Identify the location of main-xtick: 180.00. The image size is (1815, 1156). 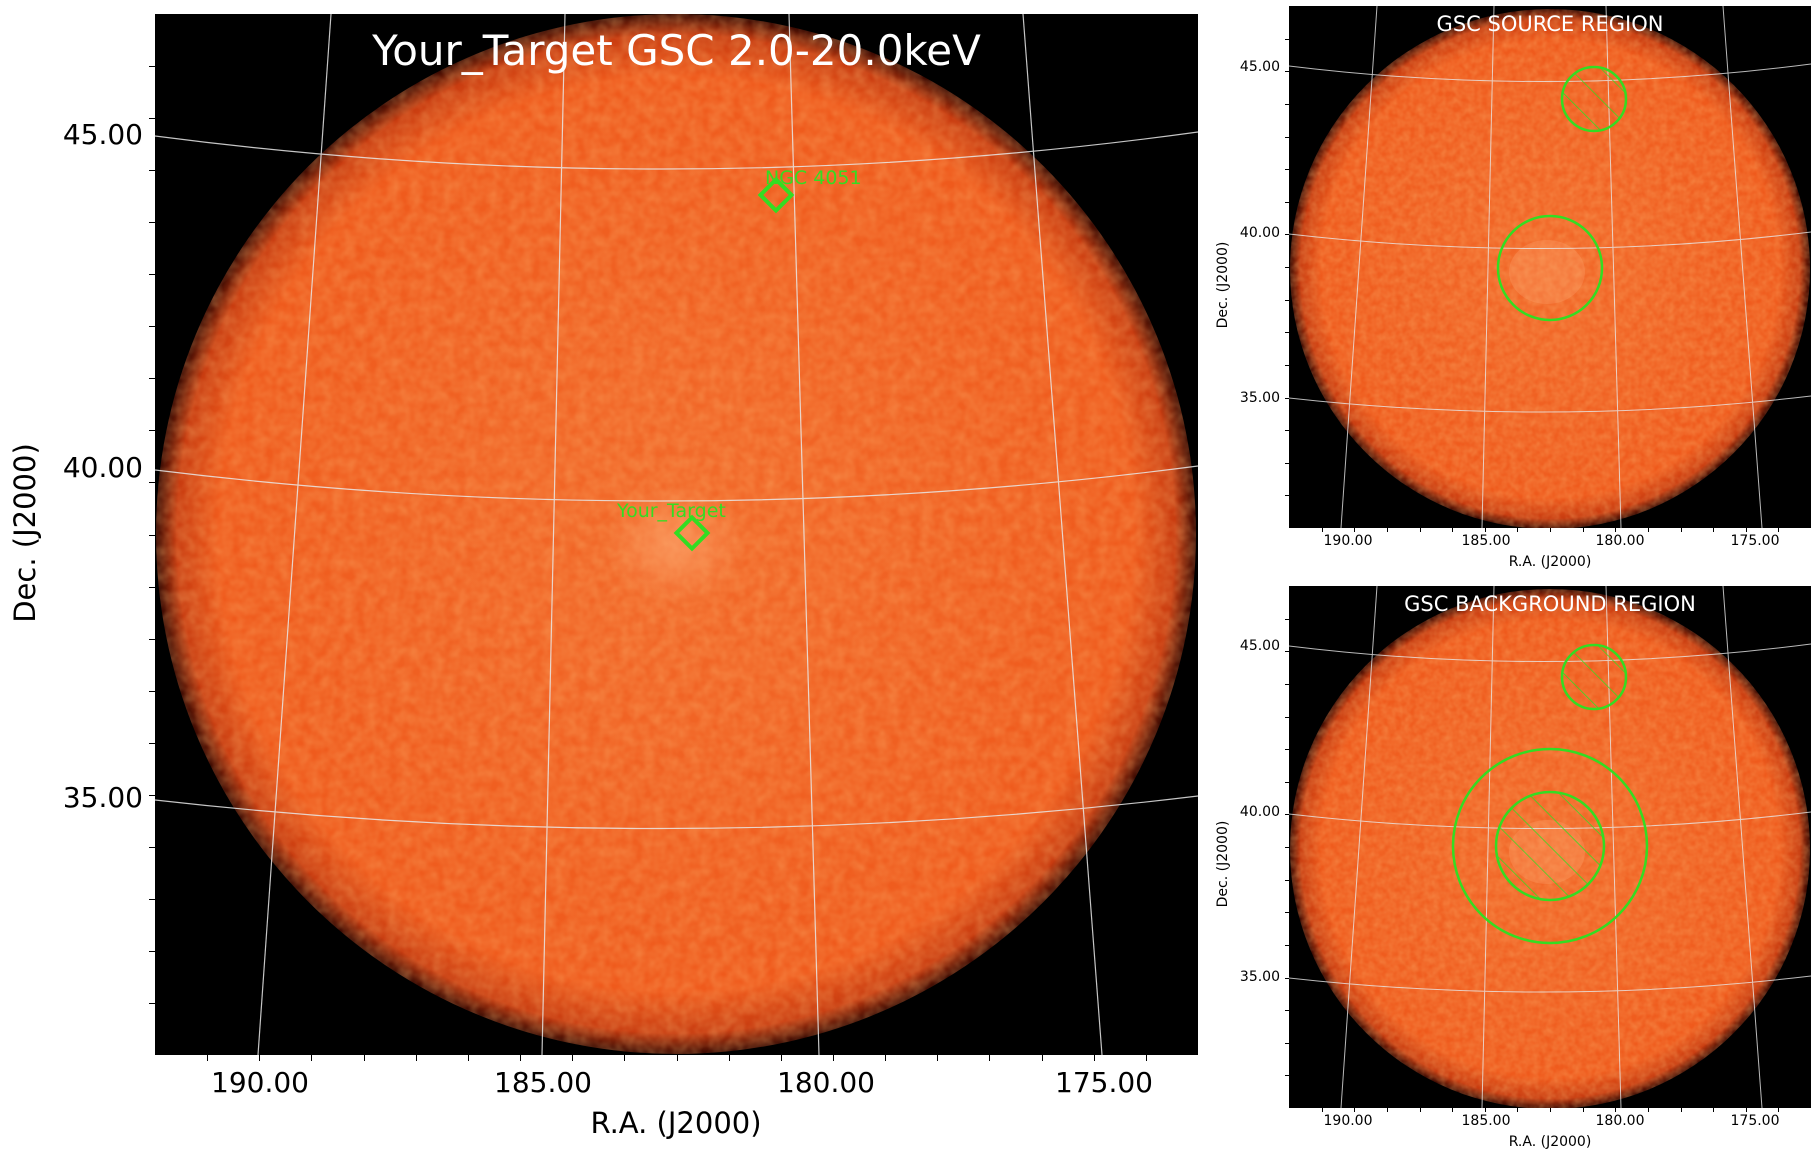
(826, 1082).